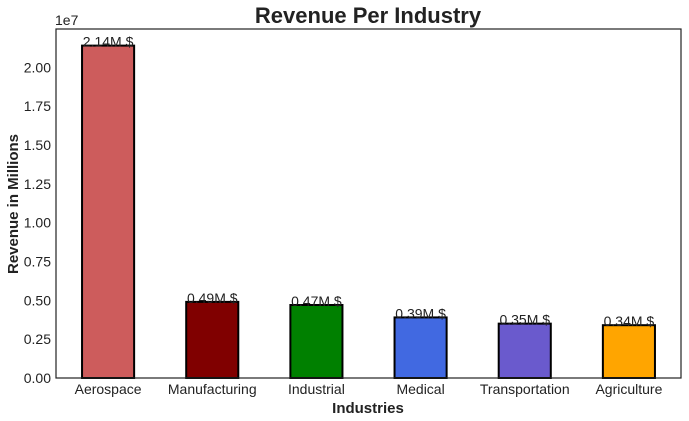 This screenshot has width=689, height=421. Describe the element at coordinates (67, 20) in the screenshot. I see `y-axis-offset-label: 1e7` at that location.